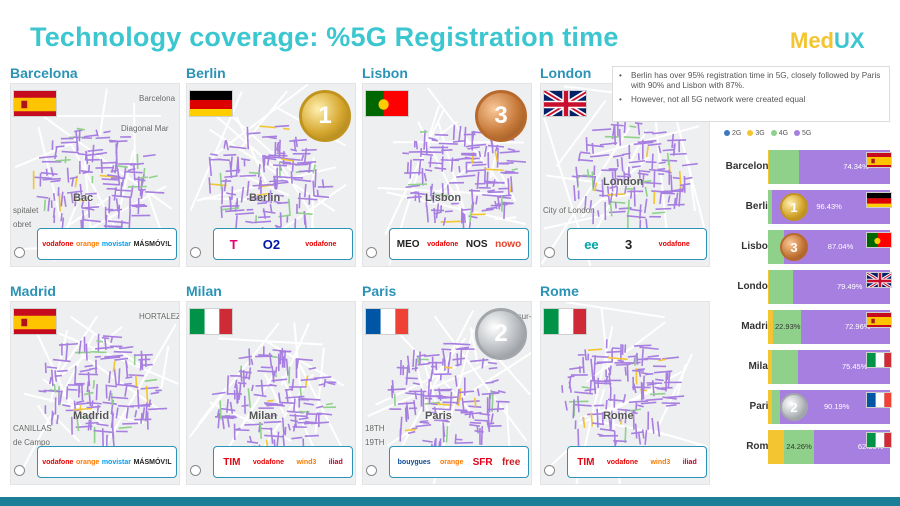 The image size is (900, 506). What do you see at coordinates (271, 393) in the screenshot?
I see `city-map: Milan TIM vodafone wind3 iliad` at bounding box center [271, 393].